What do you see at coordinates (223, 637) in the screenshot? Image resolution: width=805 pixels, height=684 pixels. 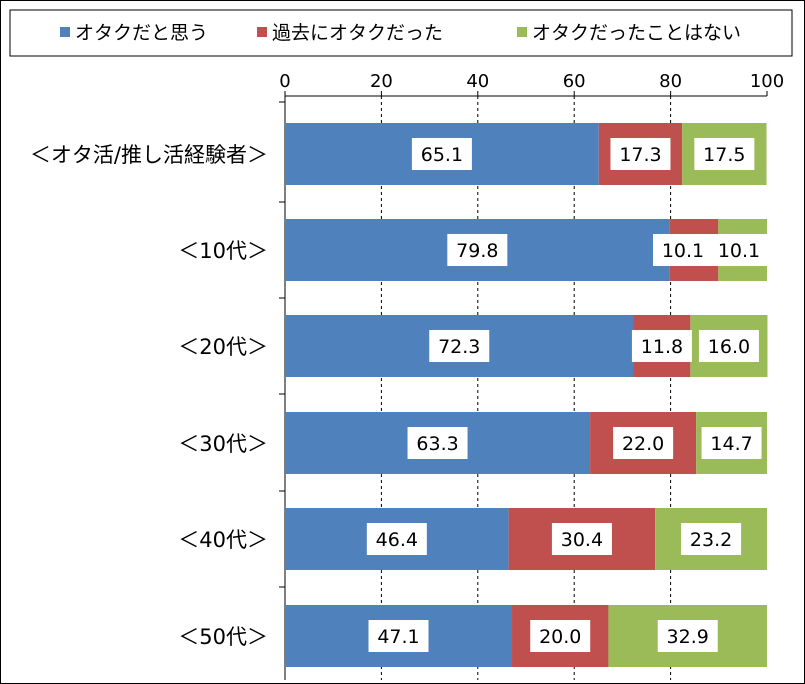 I see `category-label: ＜50代＞` at bounding box center [223, 637].